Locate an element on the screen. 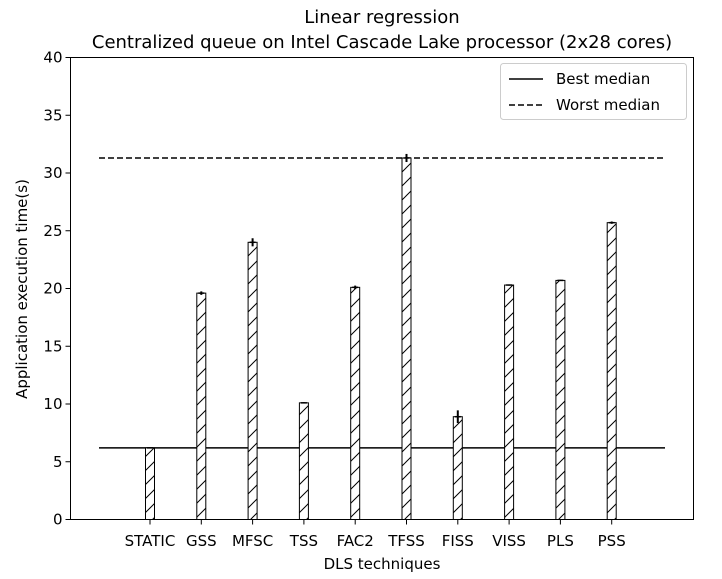 This screenshot has height=579, width=722. chart-title: Linear regression is located at coordinates (381, 17).